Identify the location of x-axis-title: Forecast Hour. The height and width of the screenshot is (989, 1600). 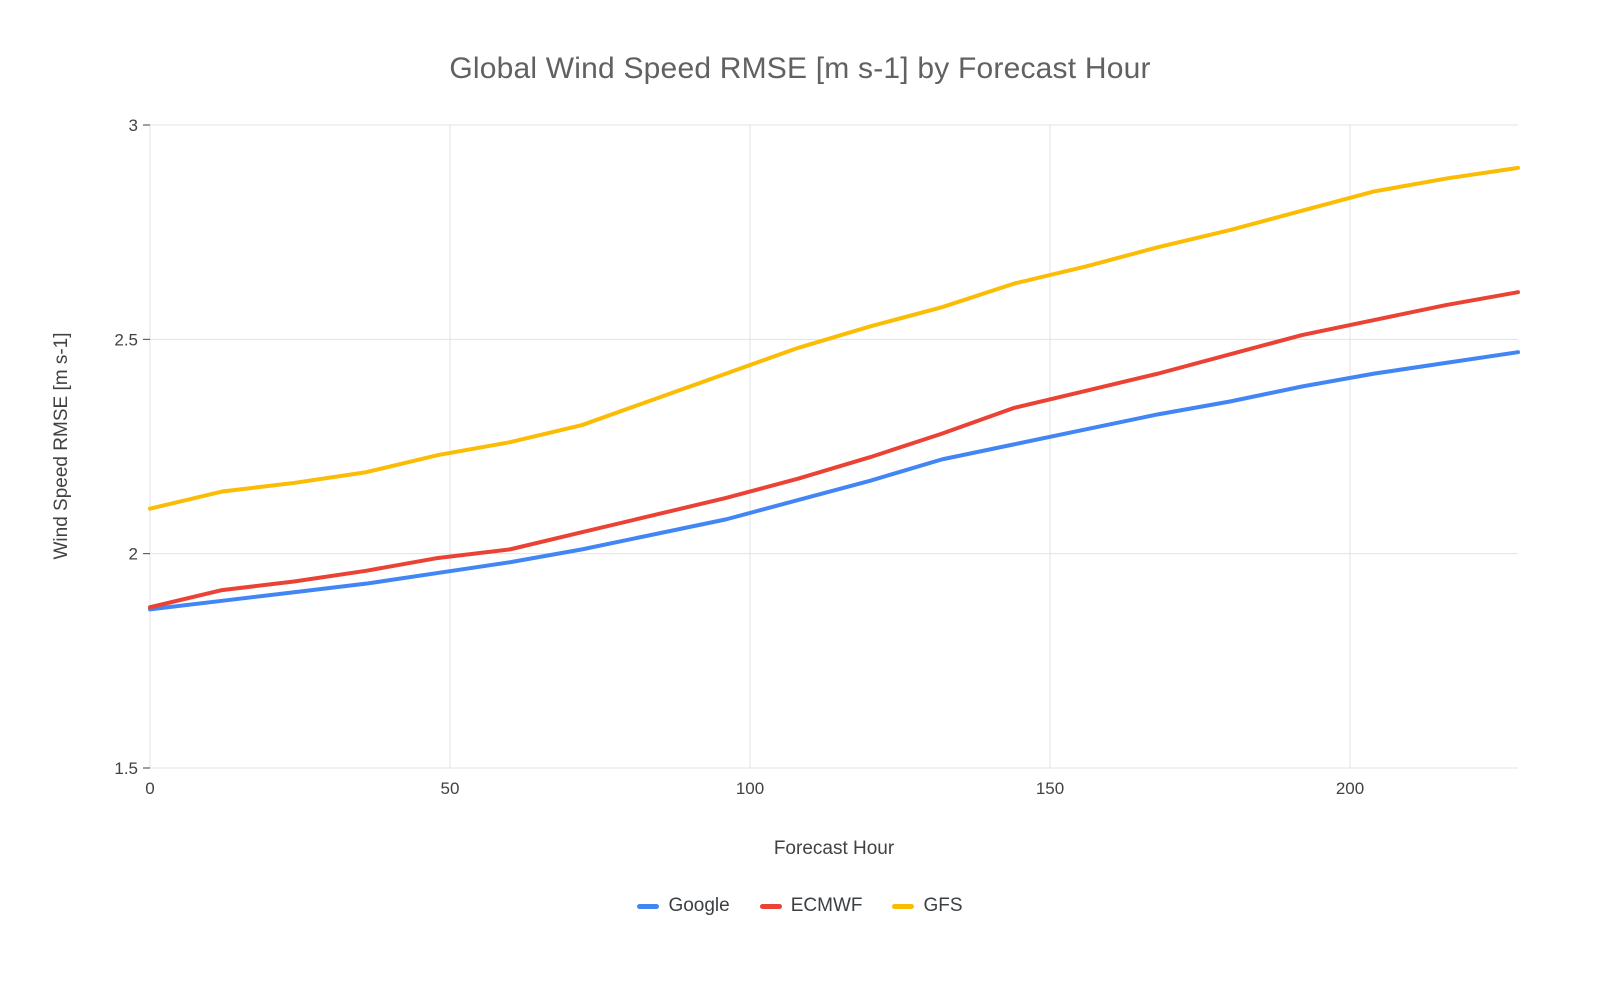
(834, 848).